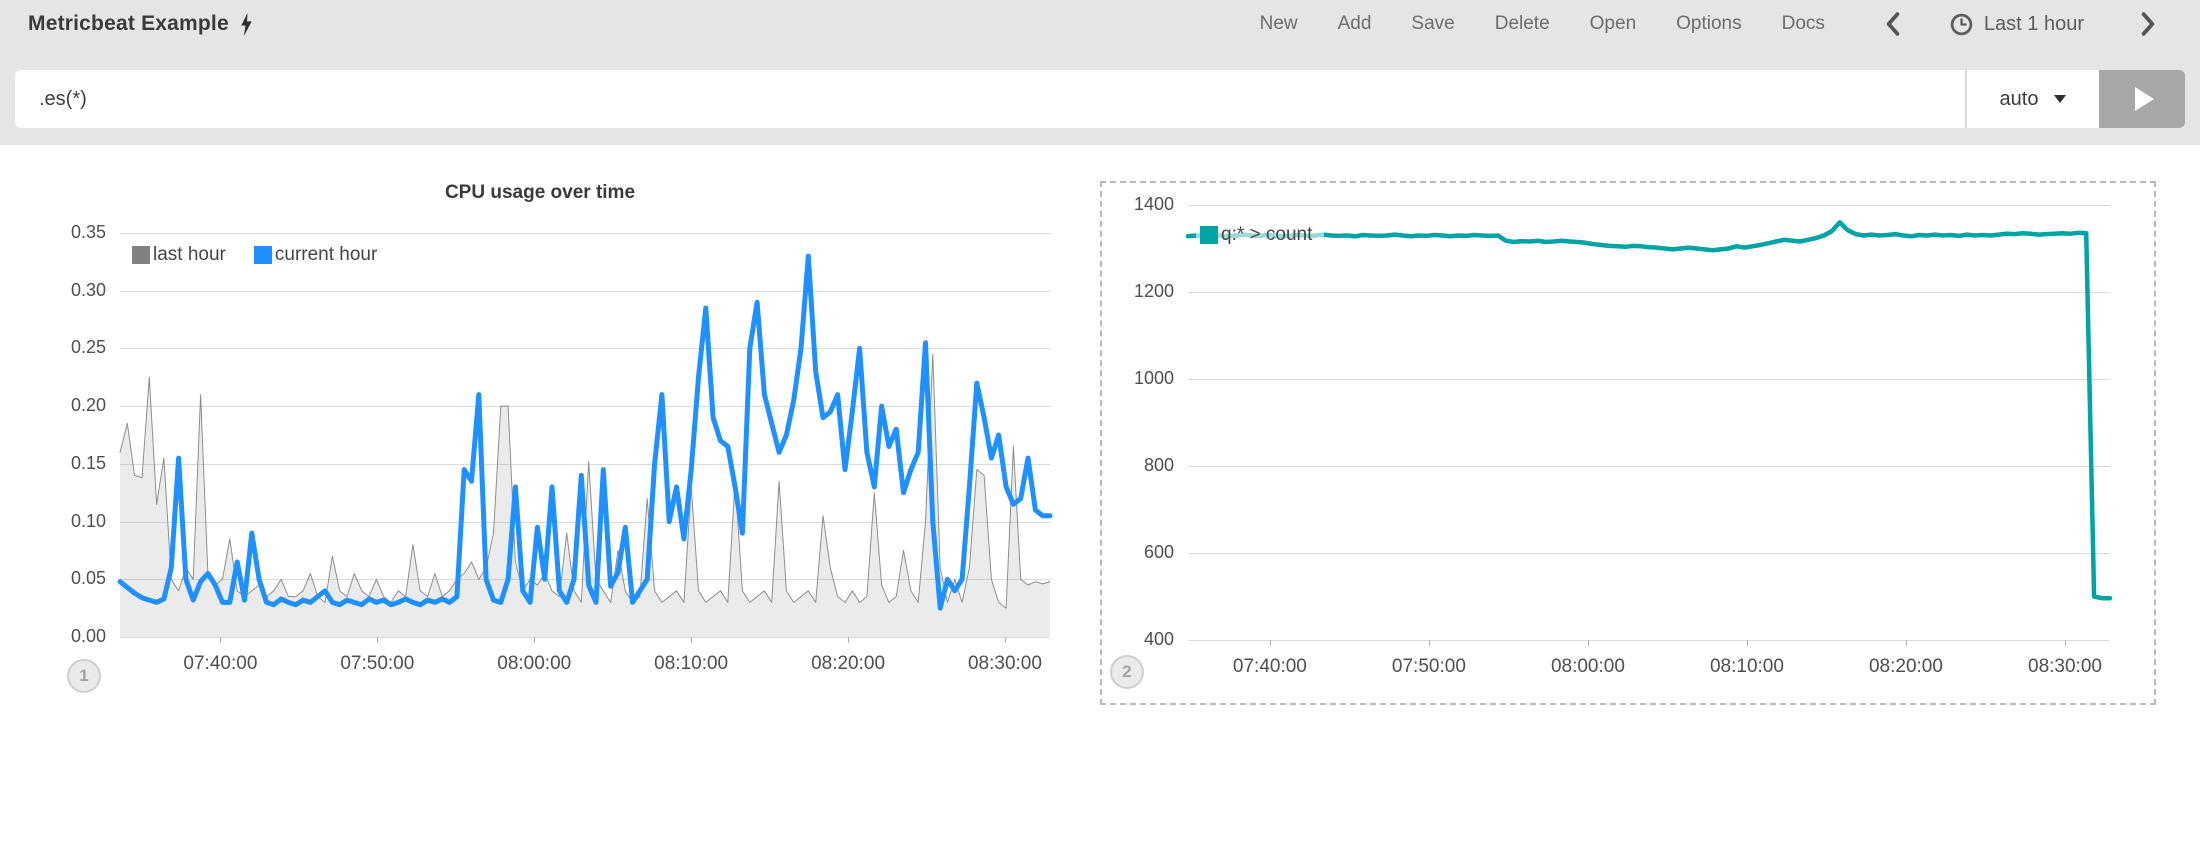 Image resolution: width=2200 pixels, height=850 pixels. I want to click on chart-number-badge: 2, so click(1127, 672).